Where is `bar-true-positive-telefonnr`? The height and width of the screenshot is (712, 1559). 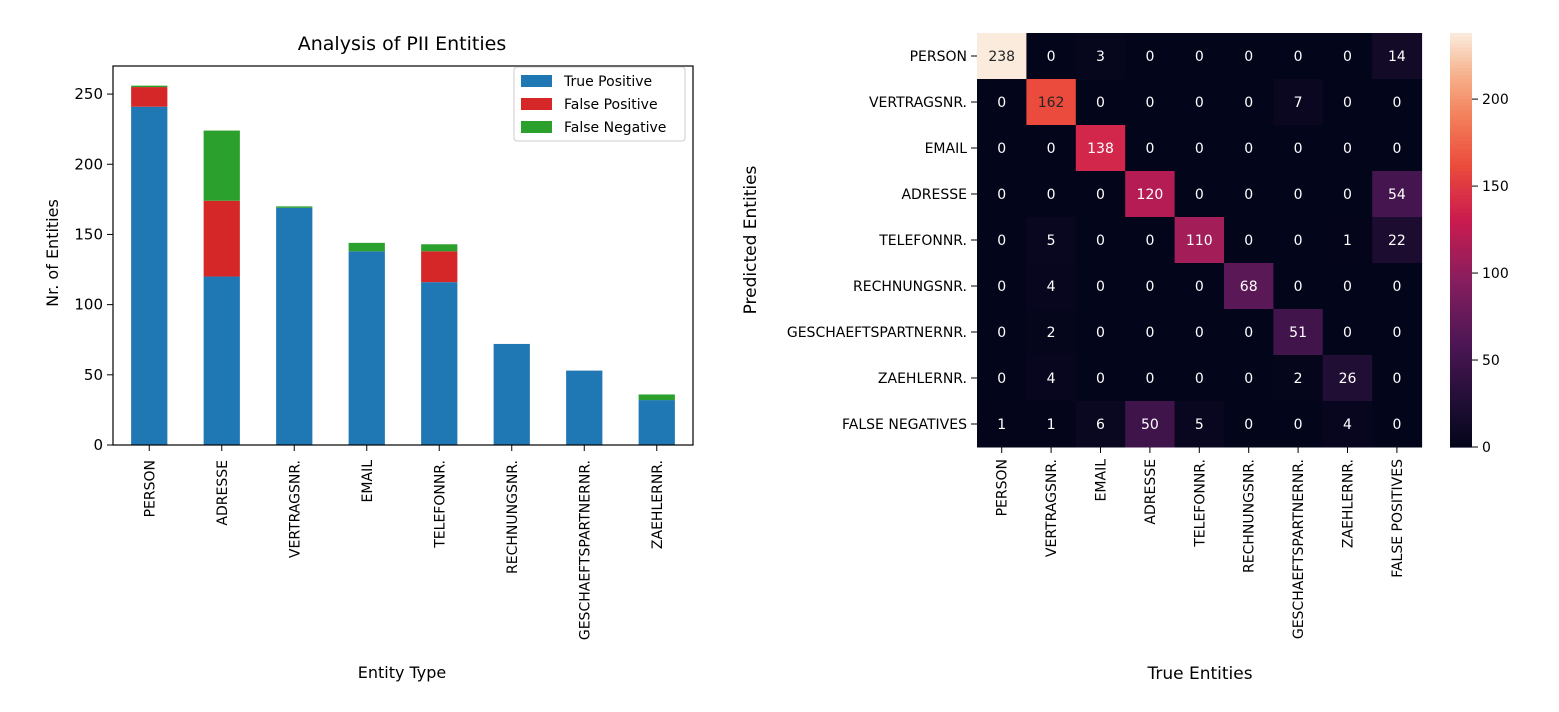 bar-true-positive-telefonnr is located at coordinates (439, 363).